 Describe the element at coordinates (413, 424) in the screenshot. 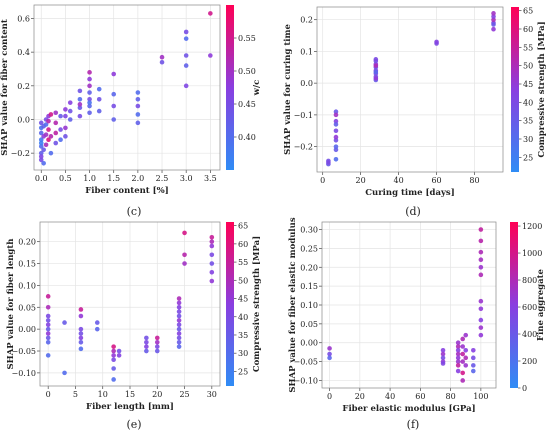

I see `caption-f: (f)` at that location.